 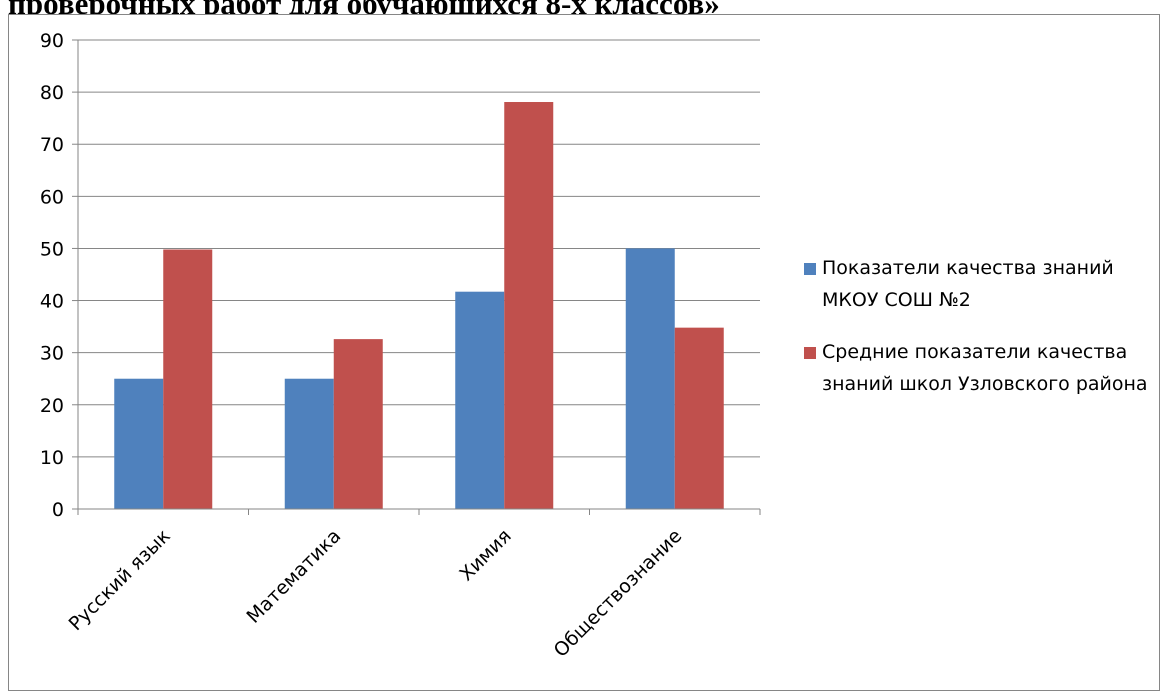 I want to click on y-tick-label: 50, so click(x=52, y=249).